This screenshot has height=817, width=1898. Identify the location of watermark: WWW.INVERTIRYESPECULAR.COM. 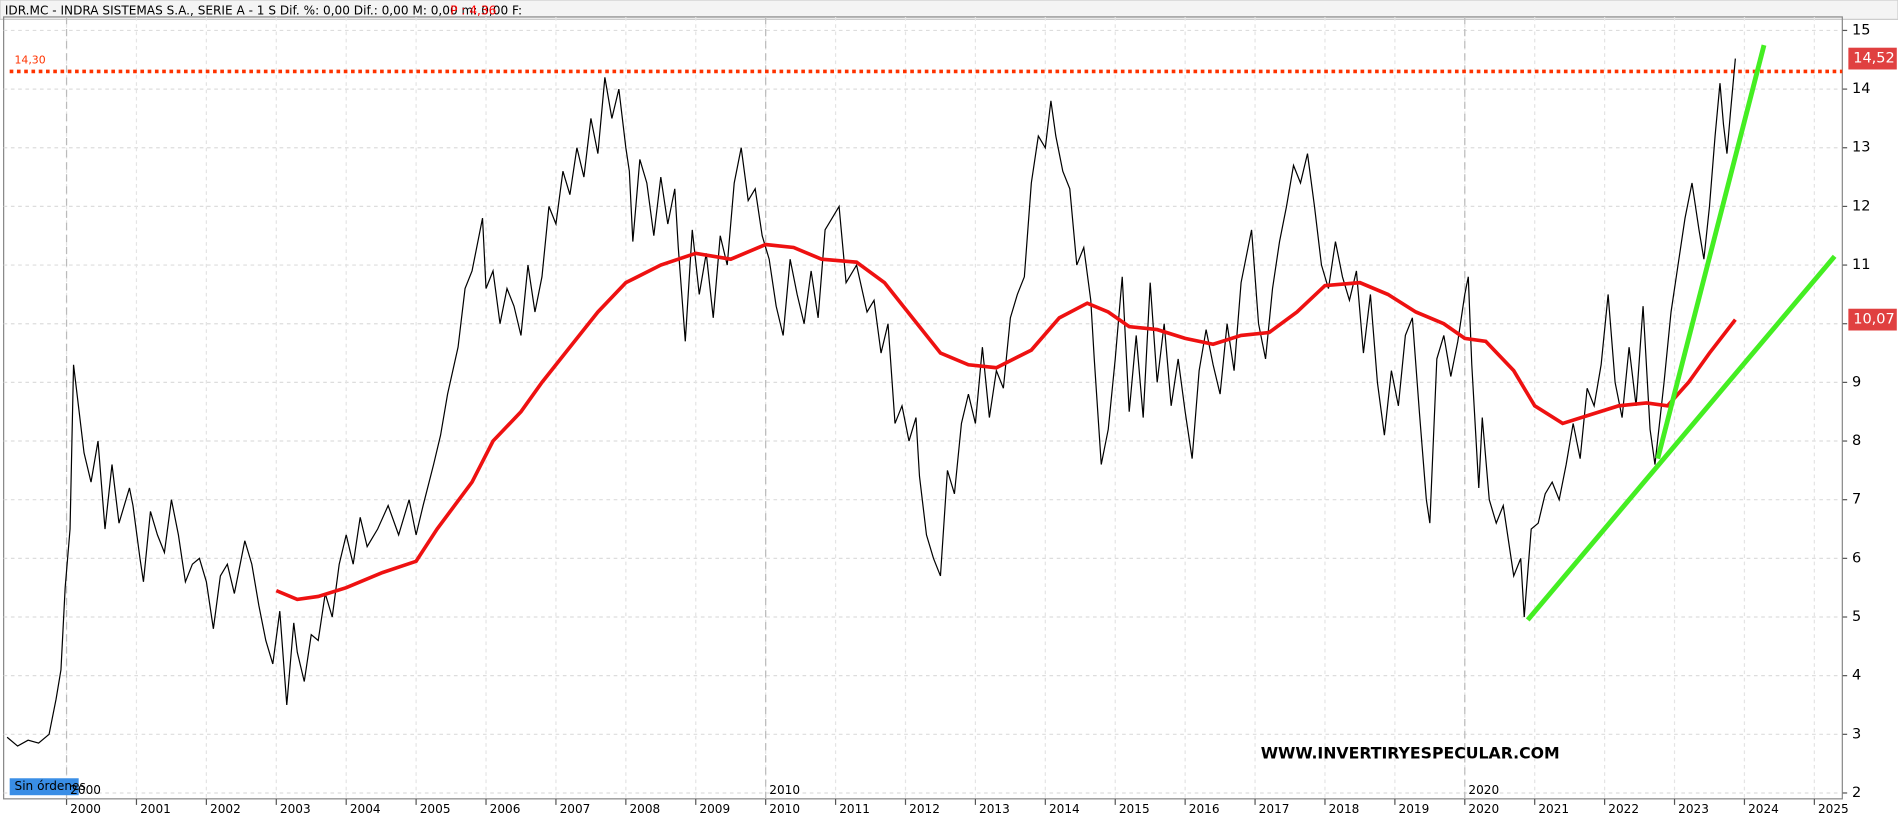
(1410, 753).